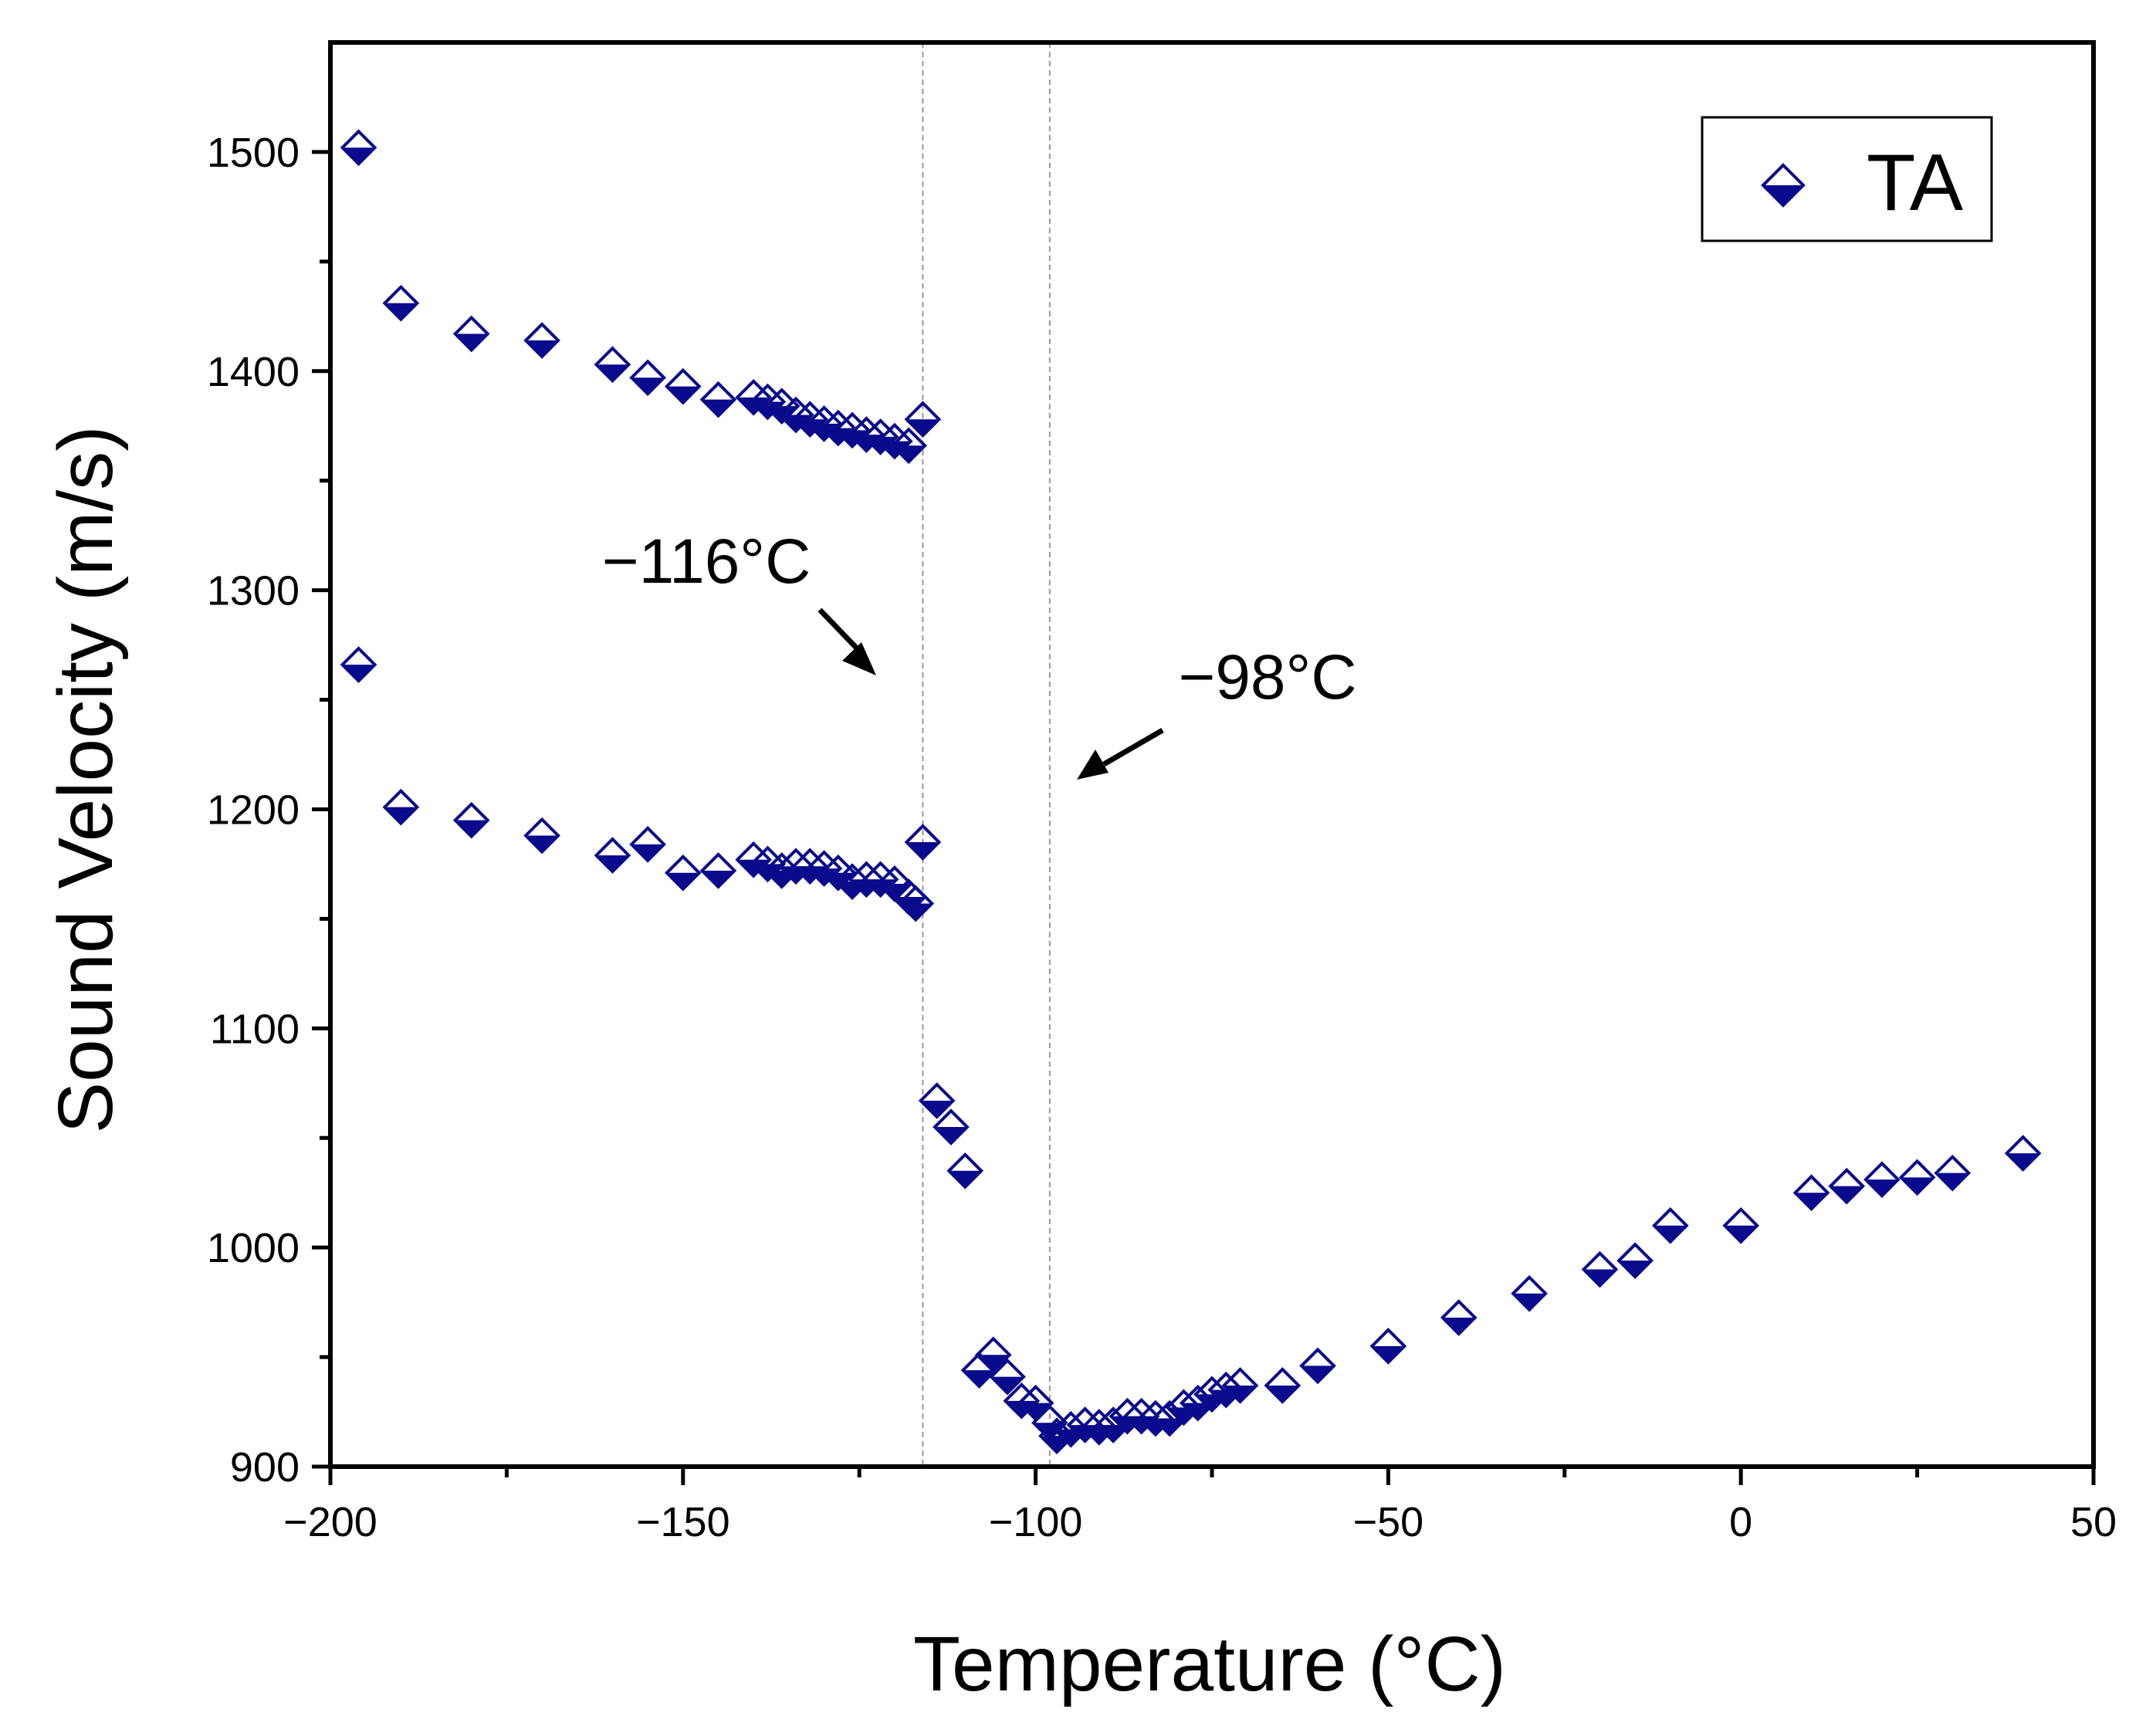  I want to click on y-tick-label: 1000, so click(253, 1248).